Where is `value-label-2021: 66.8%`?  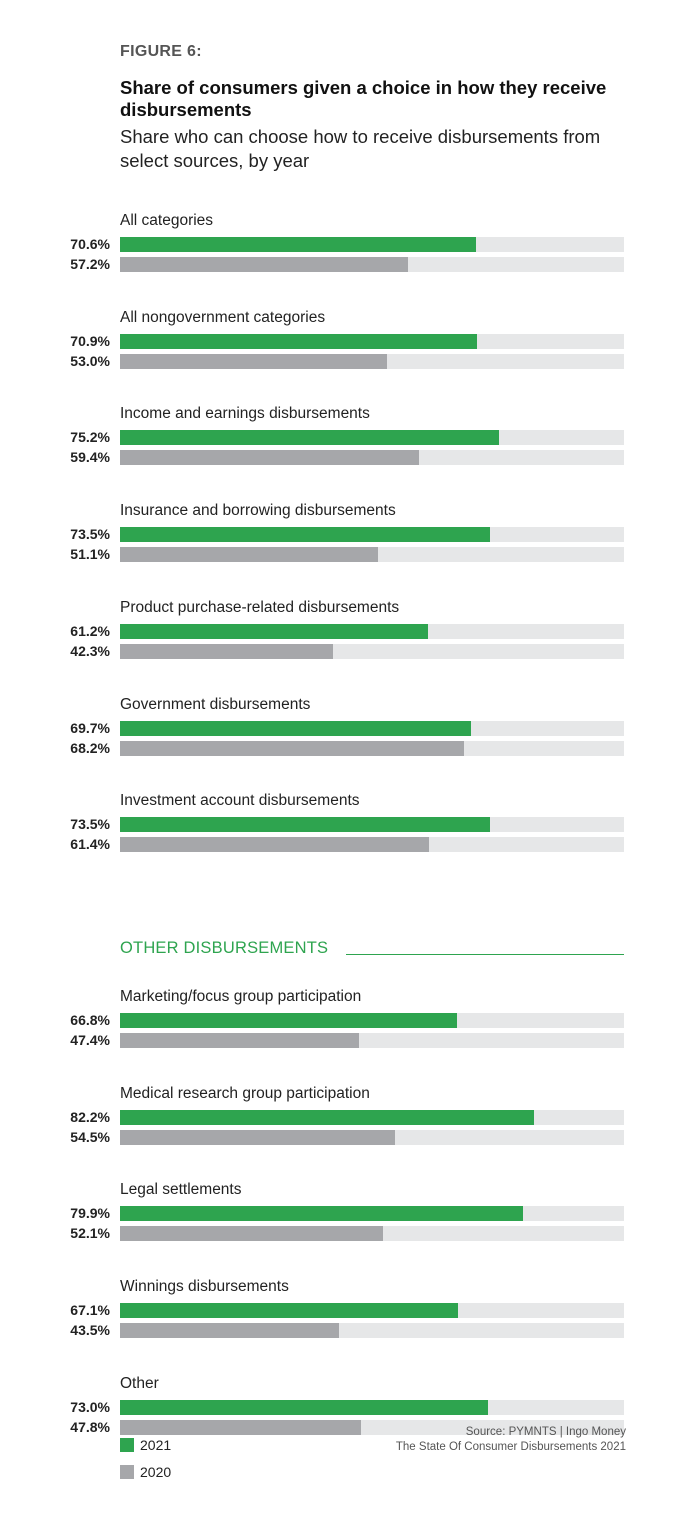
value-label-2021: 66.8% is located at coordinates (90, 1019).